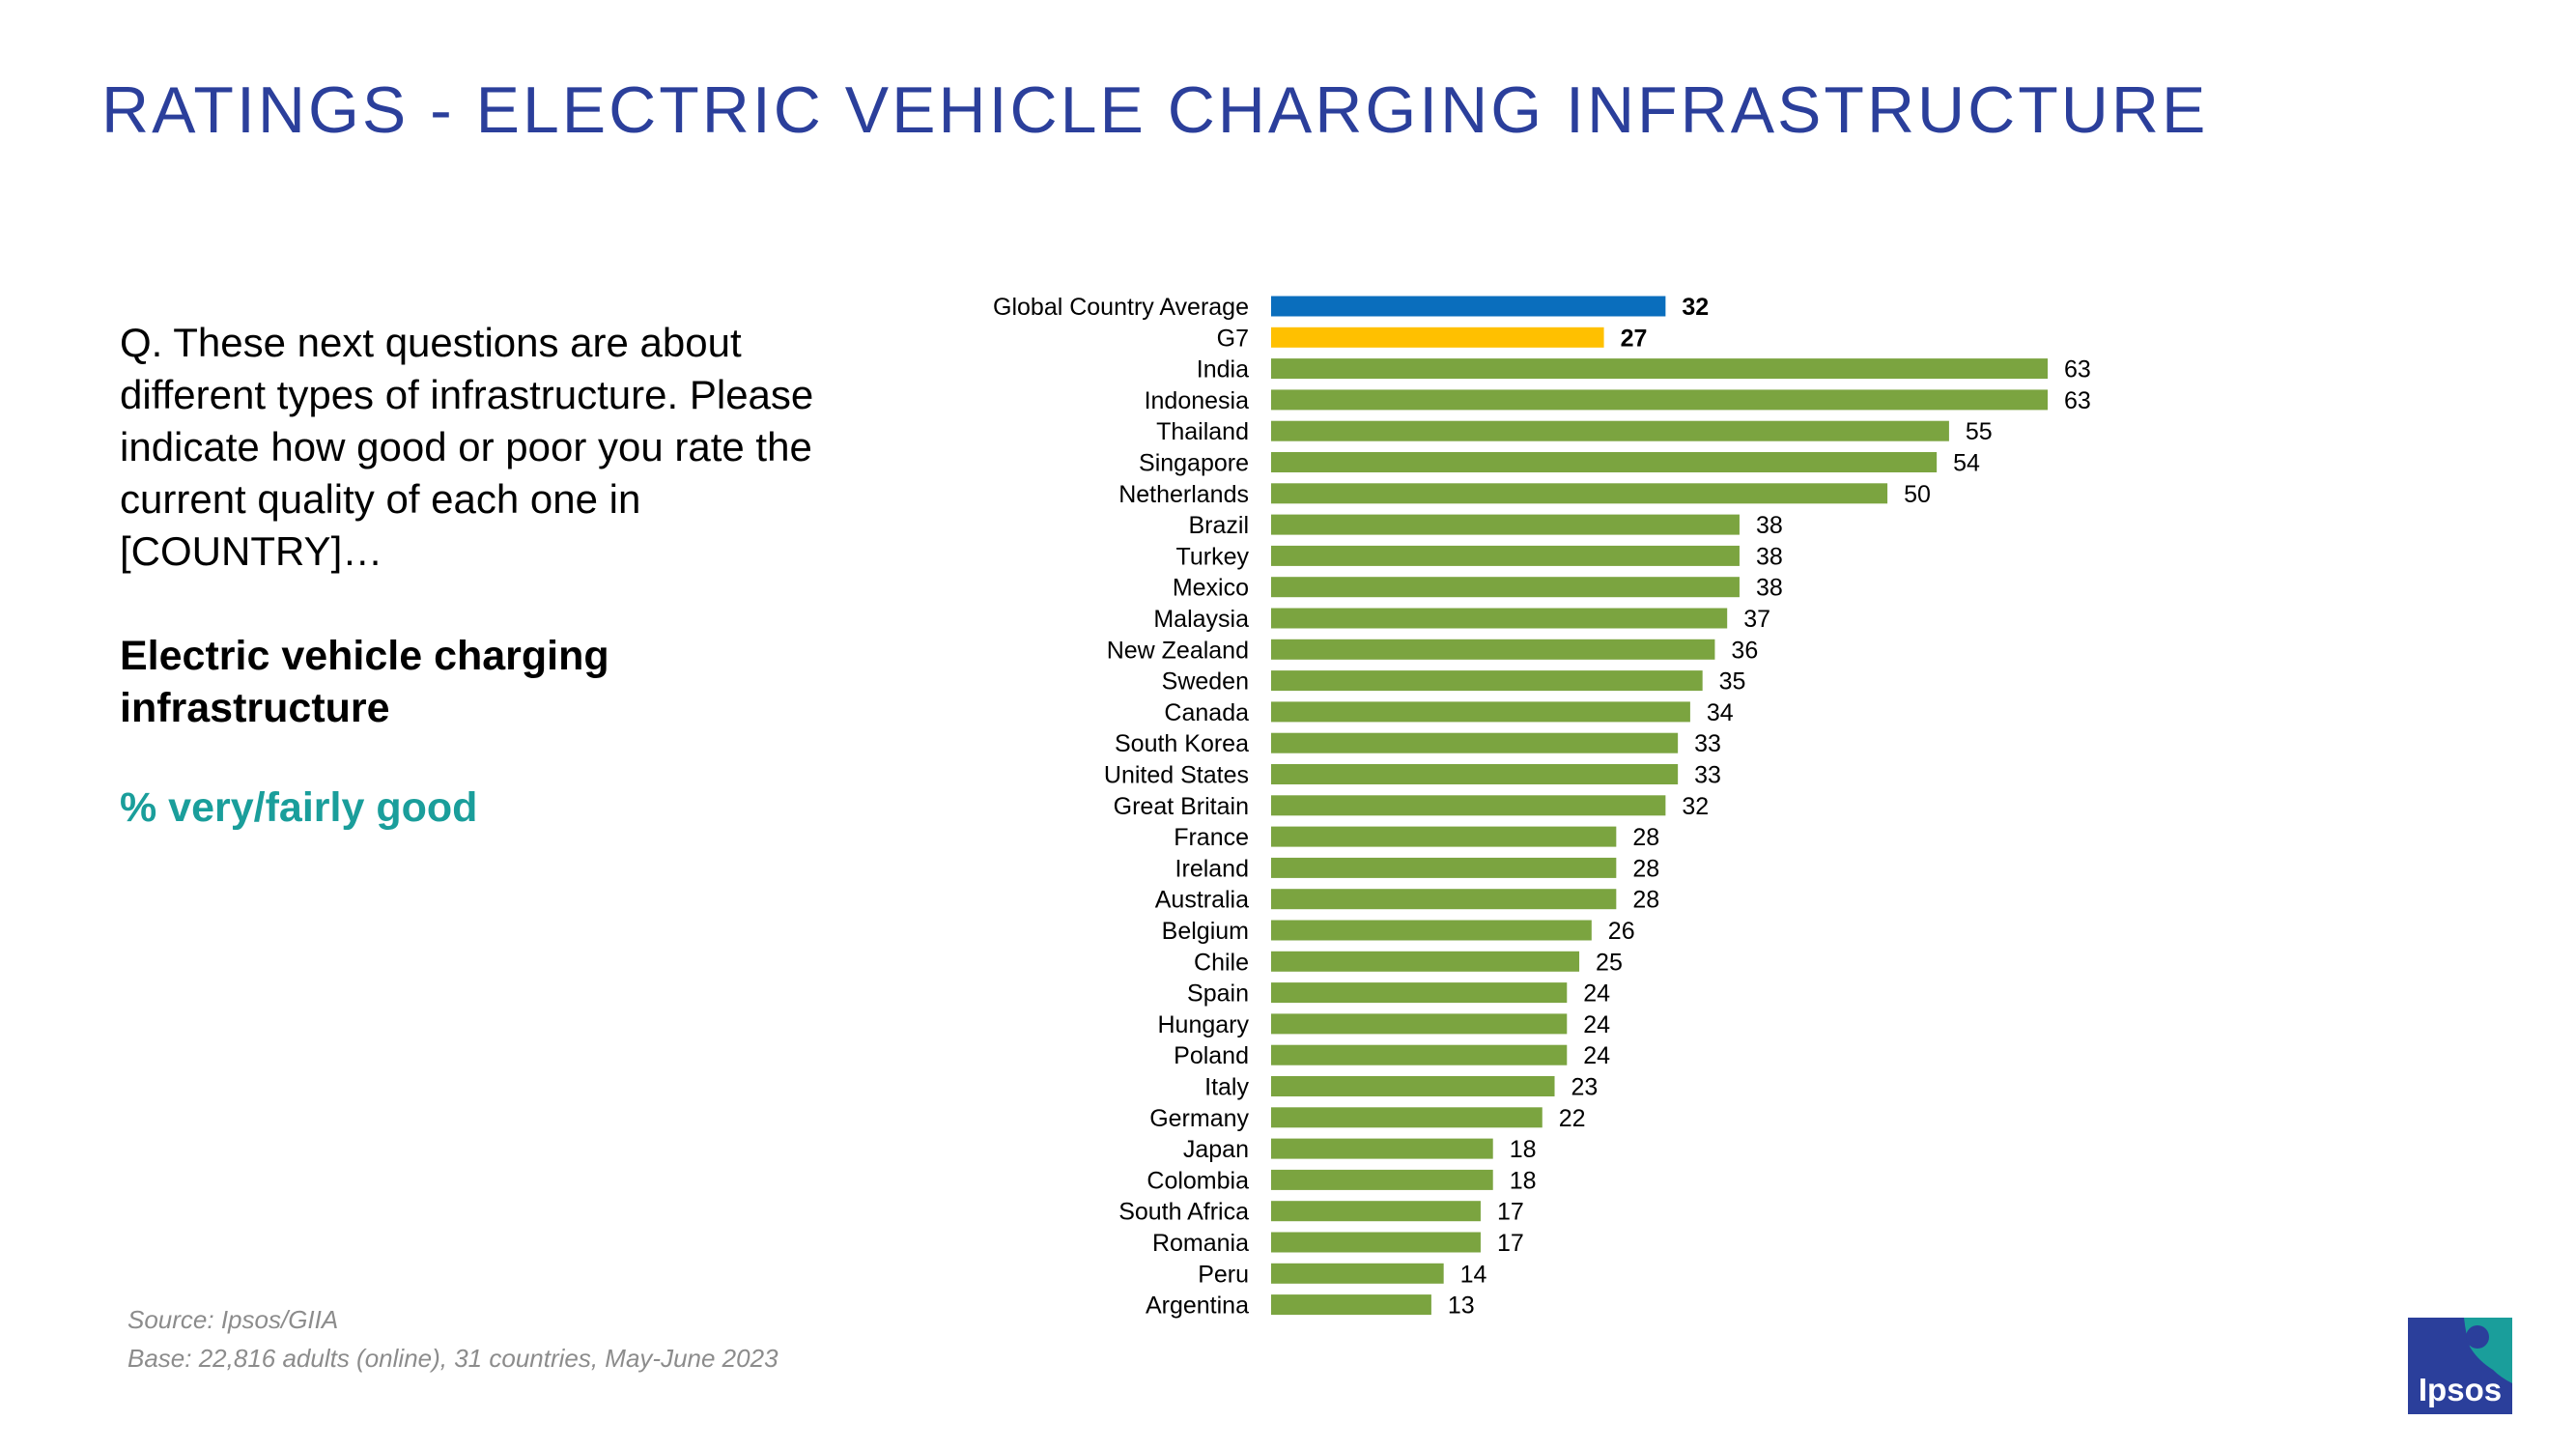 This screenshot has height=1449, width=2576. I want to click on bar-japan, so click(1382, 1148).